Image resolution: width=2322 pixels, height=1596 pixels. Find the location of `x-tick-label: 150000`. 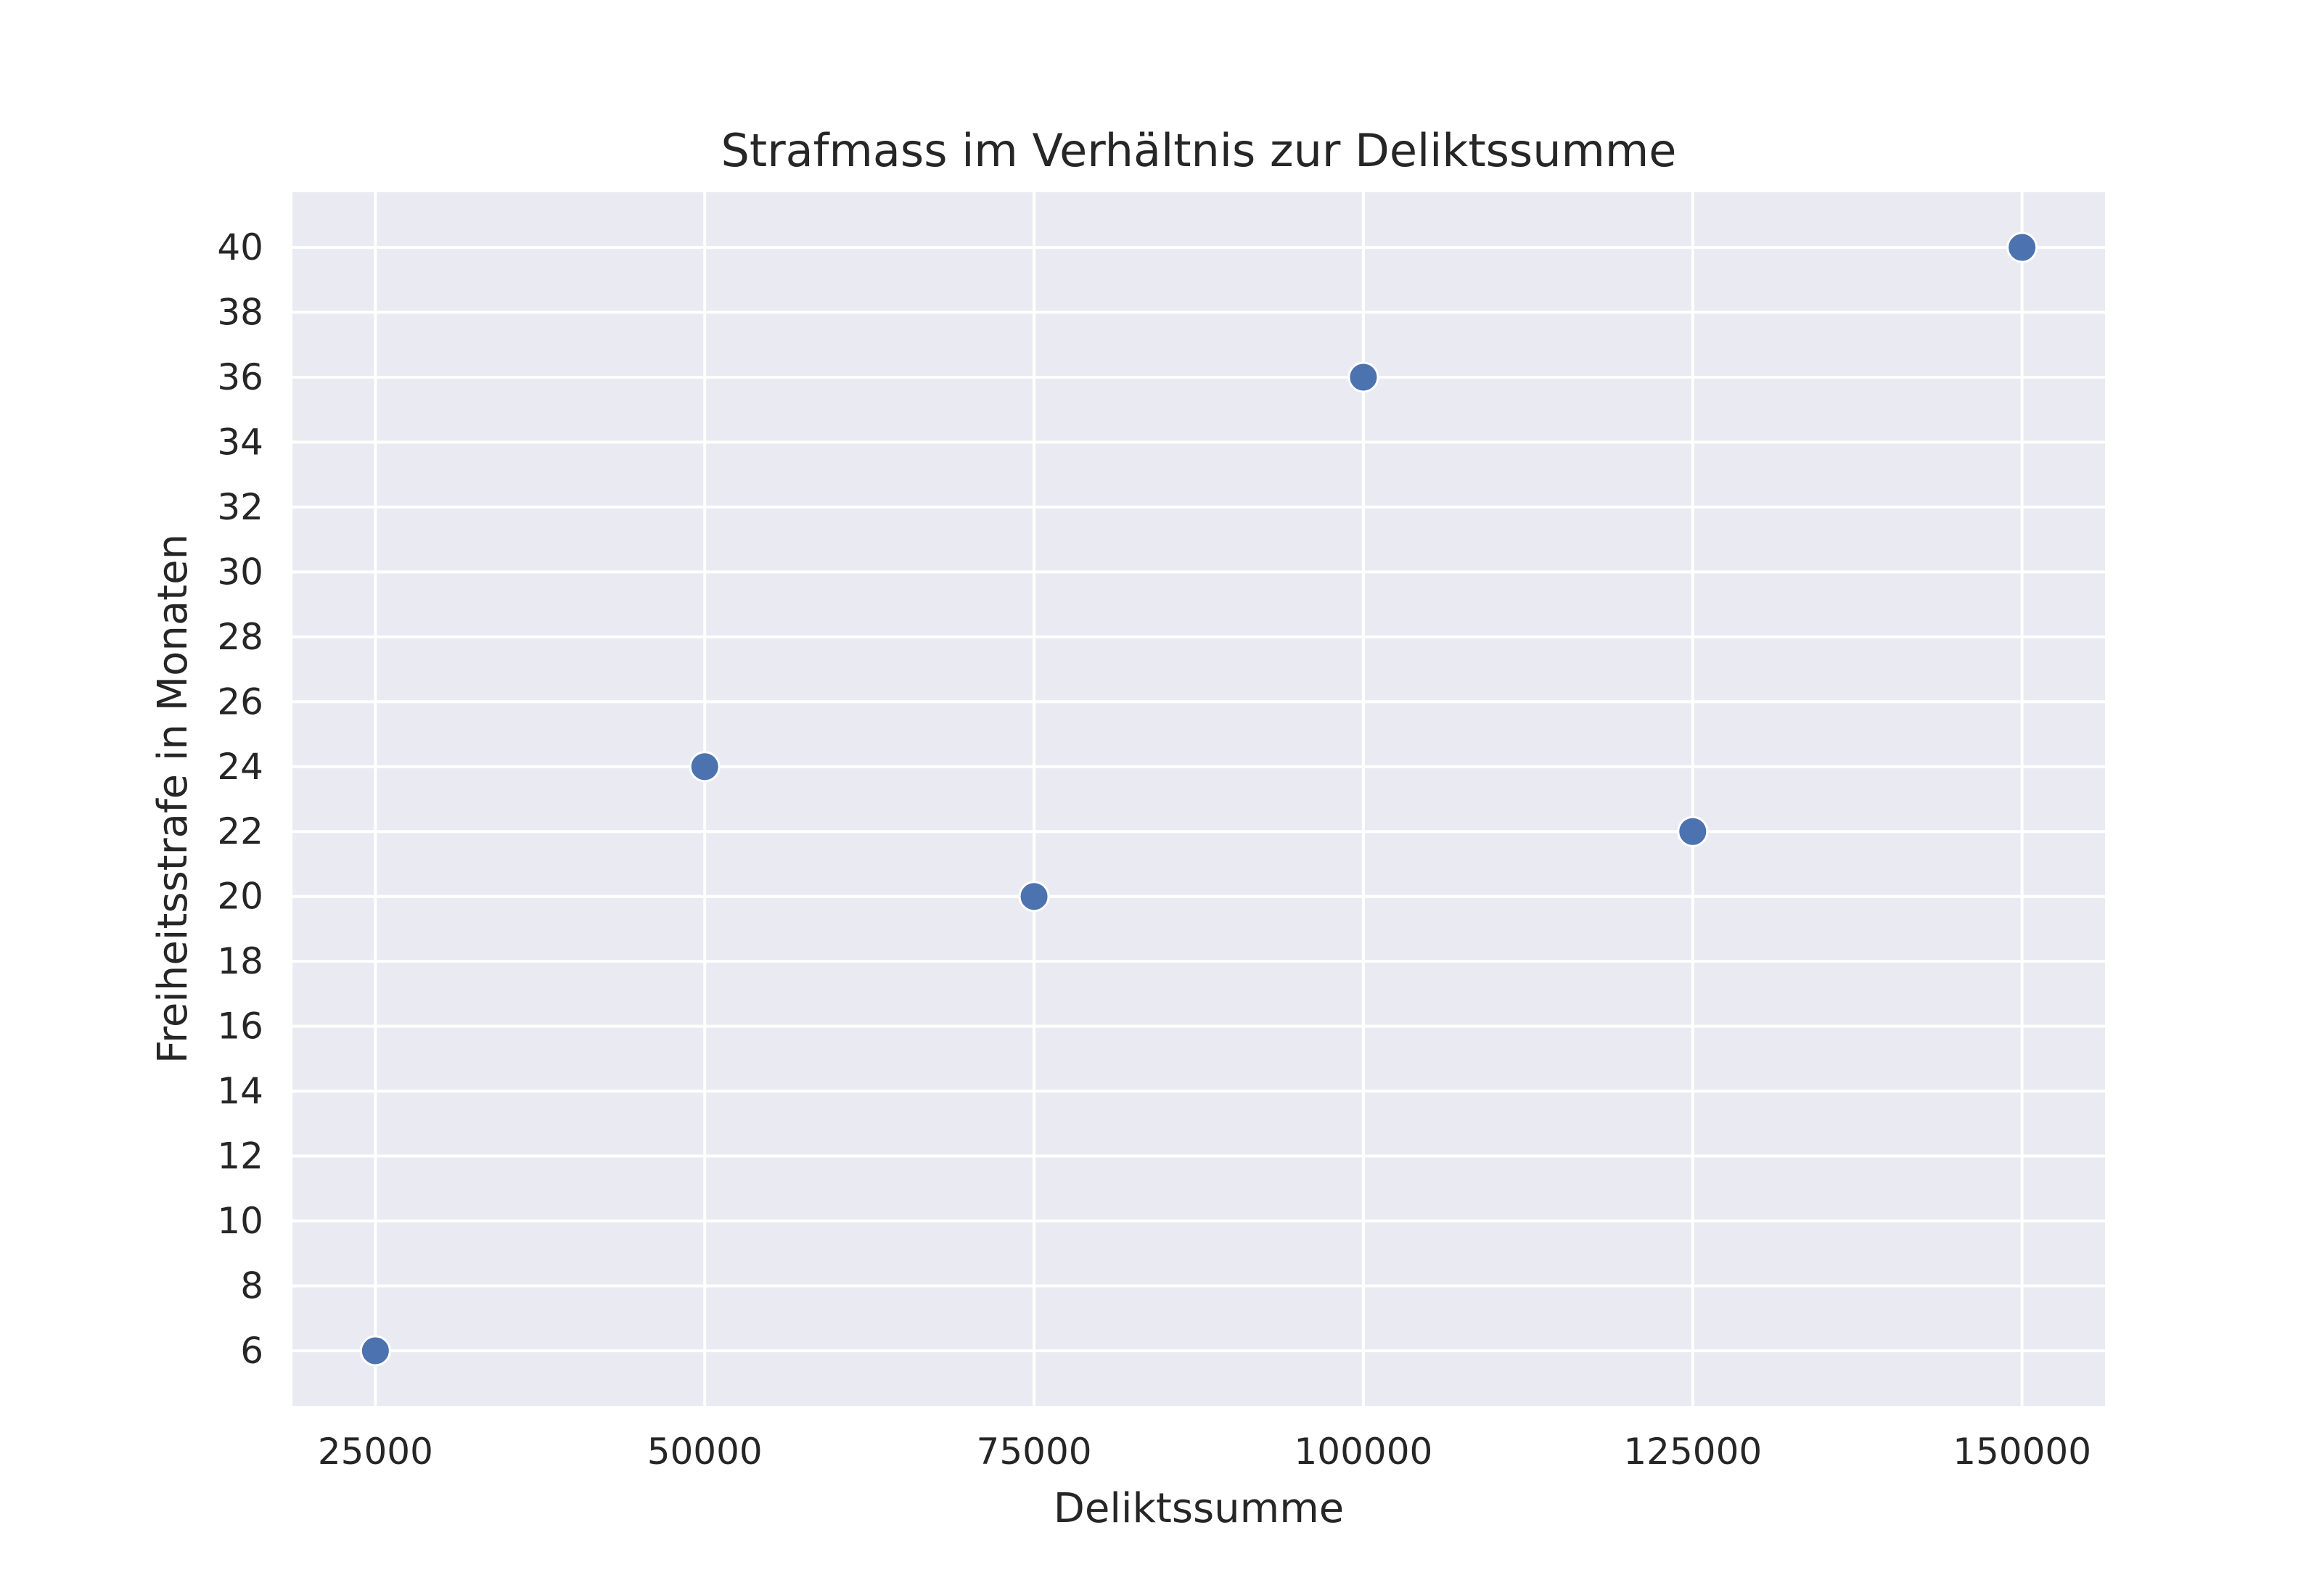

x-tick-label: 150000 is located at coordinates (2022, 1452).